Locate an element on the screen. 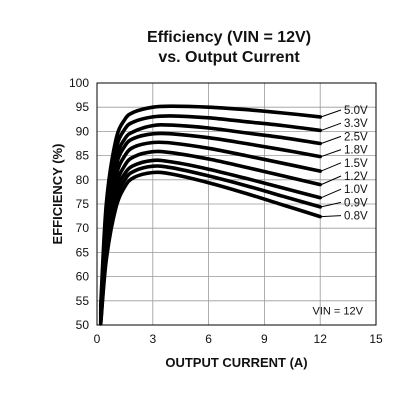  series-labels: 5.0V3.3V2.5V 1.8V1.5V1.2V1.0V0.9V 0.8V is located at coordinates (344, 164).